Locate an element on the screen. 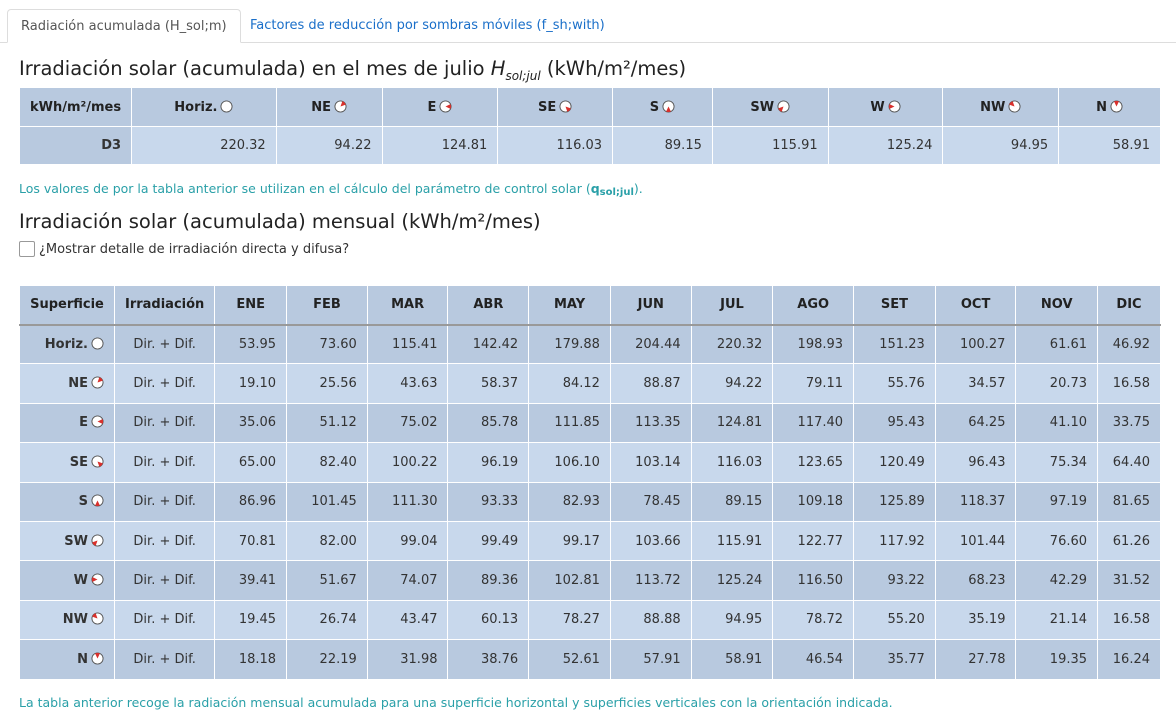 The height and width of the screenshot is (725, 1176). value-cell: 99.49 is located at coordinates (488, 541).